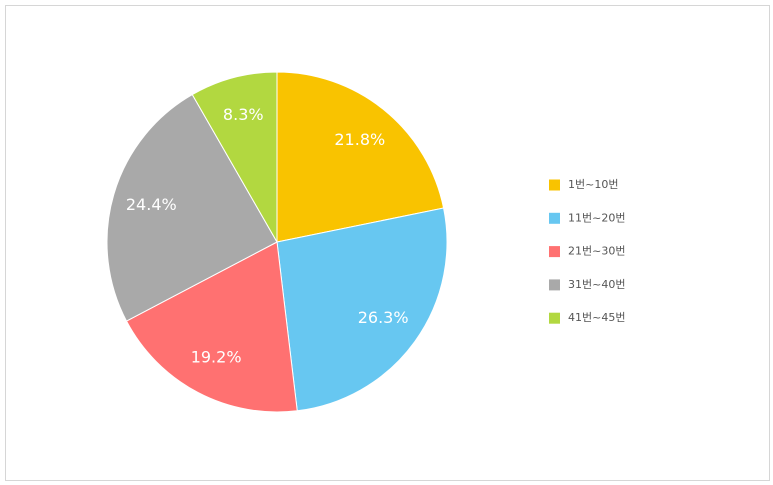 The width and height of the screenshot is (773, 485). I want to click on legend-label: 1번~10번, so click(593, 184).